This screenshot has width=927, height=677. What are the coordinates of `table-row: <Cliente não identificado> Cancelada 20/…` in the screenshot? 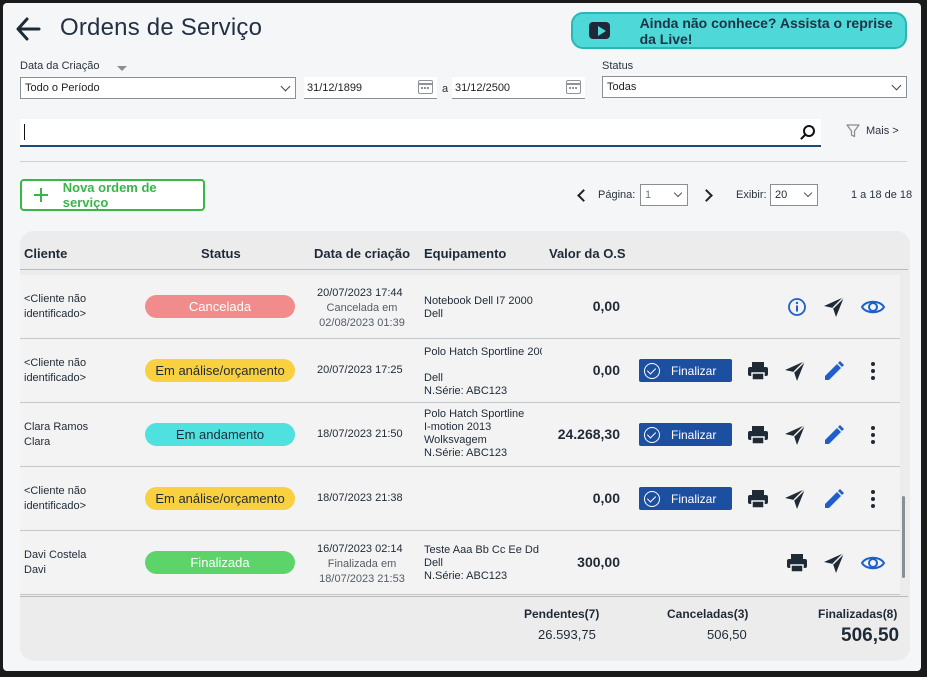 It's located at (460, 307).